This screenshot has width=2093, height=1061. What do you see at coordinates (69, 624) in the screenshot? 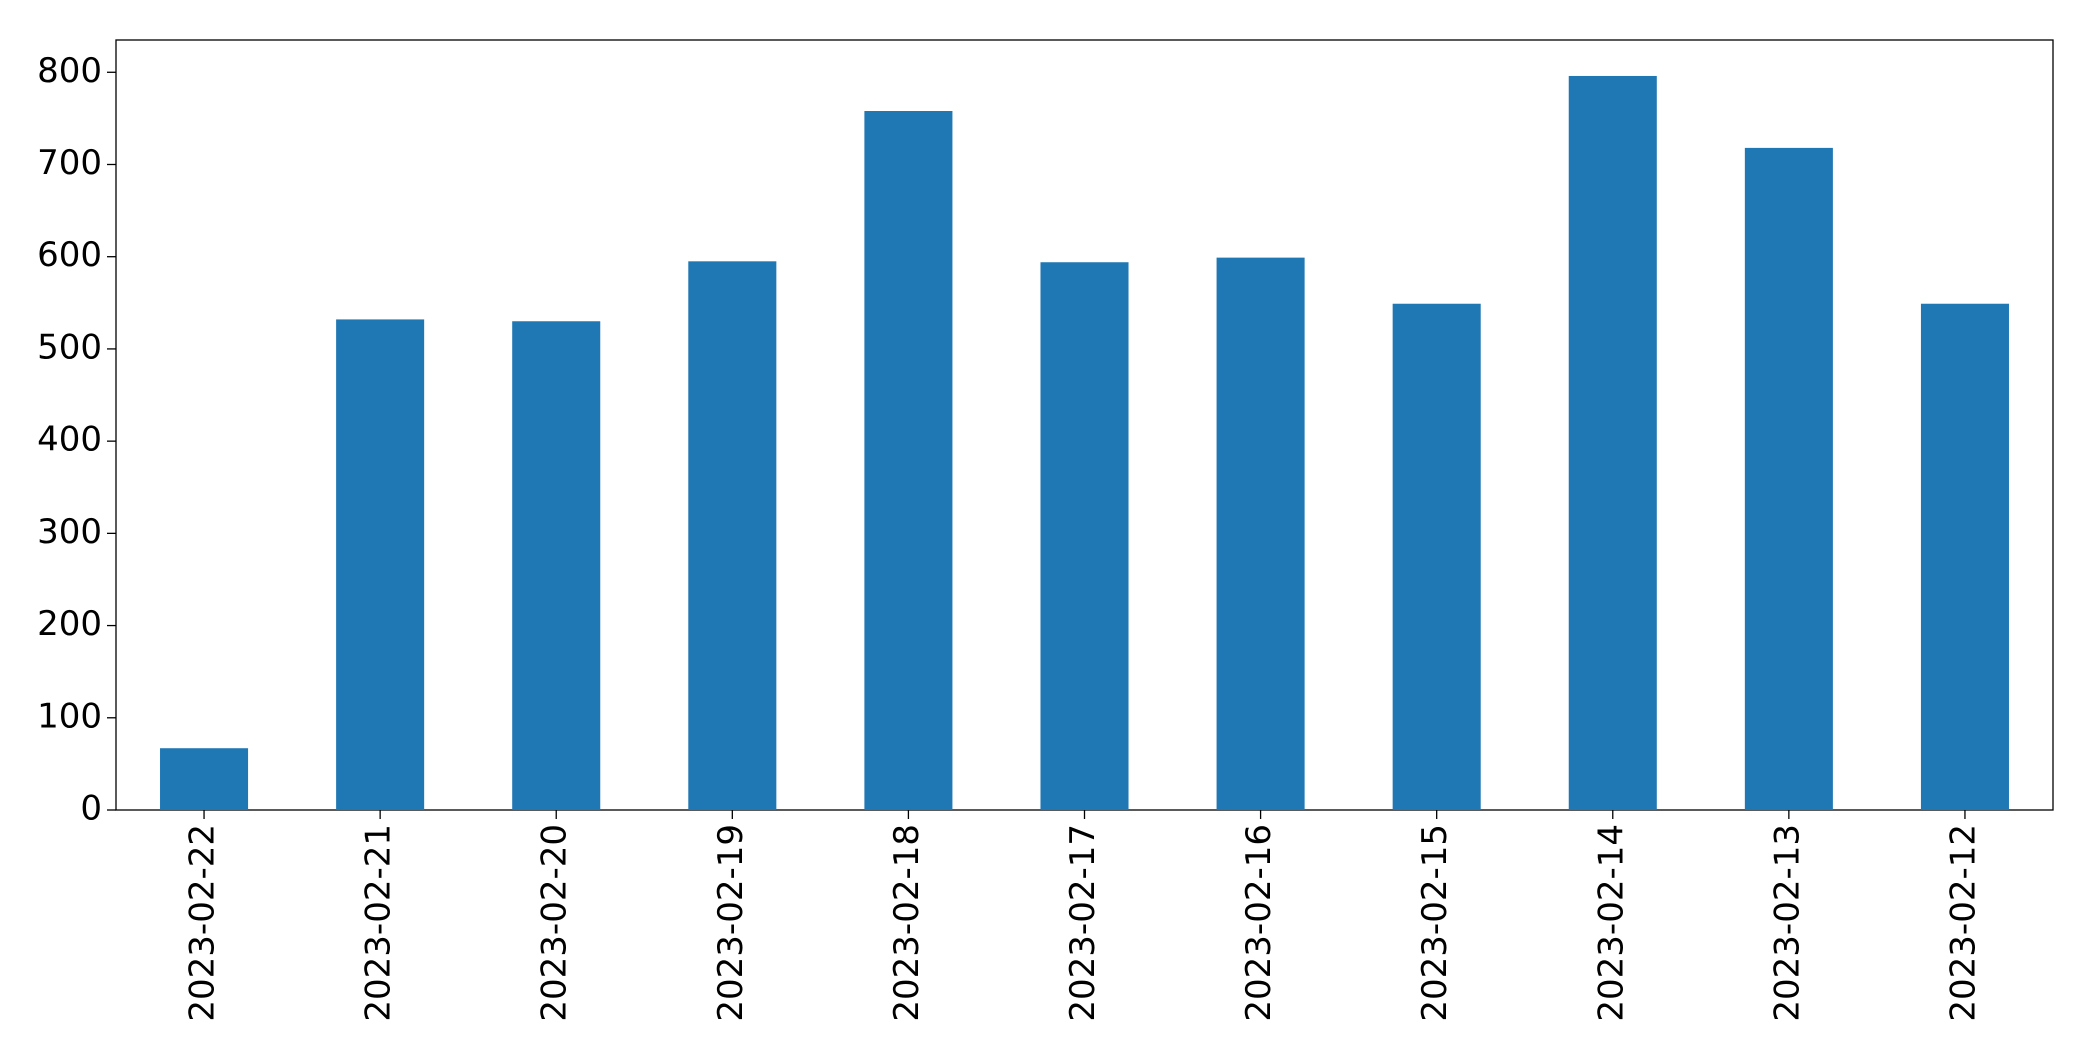
I see `y-tick-label: 200` at bounding box center [69, 624].